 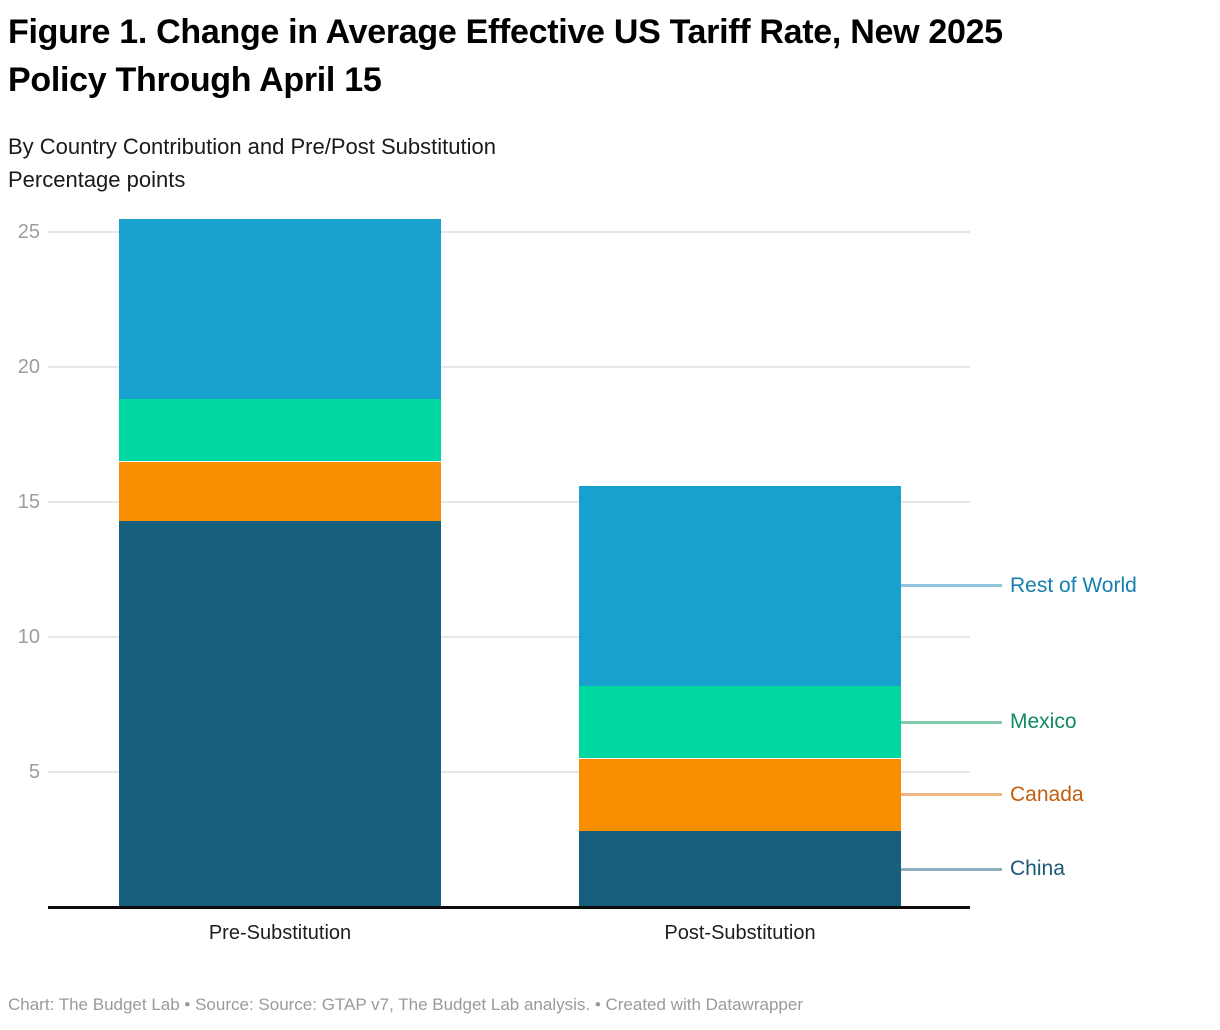 I want to click on x-axis-line, so click(x=509, y=907).